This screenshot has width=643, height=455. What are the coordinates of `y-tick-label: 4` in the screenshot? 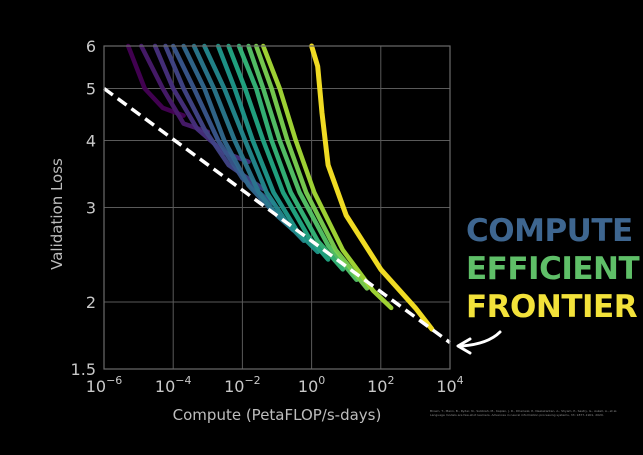 It's located at (91, 140).